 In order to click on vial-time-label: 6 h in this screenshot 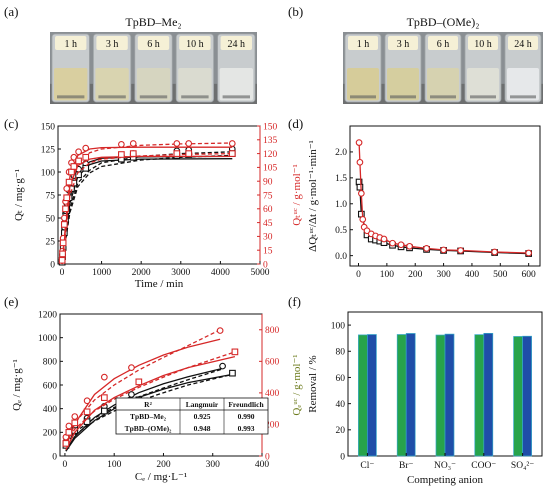, I will do `click(153, 44)`.